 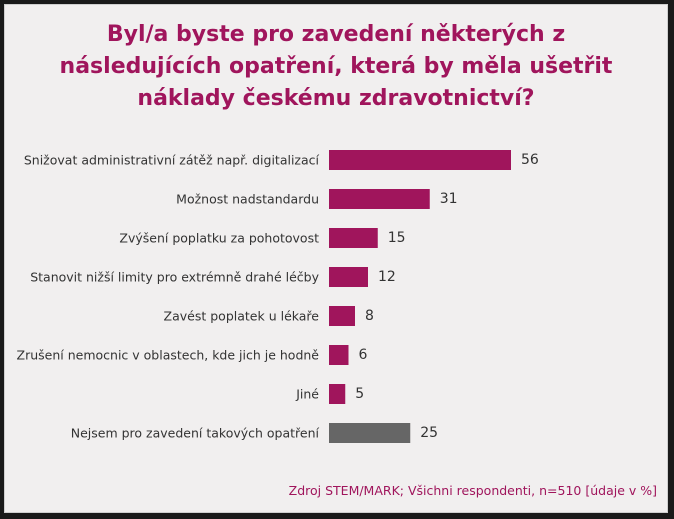 What do you see at coordinates (336, 34) in the screenshot?
I see `chart-title-line-1: Byl/a byste pro zavedení některých z` at bounding box center [336, 34].